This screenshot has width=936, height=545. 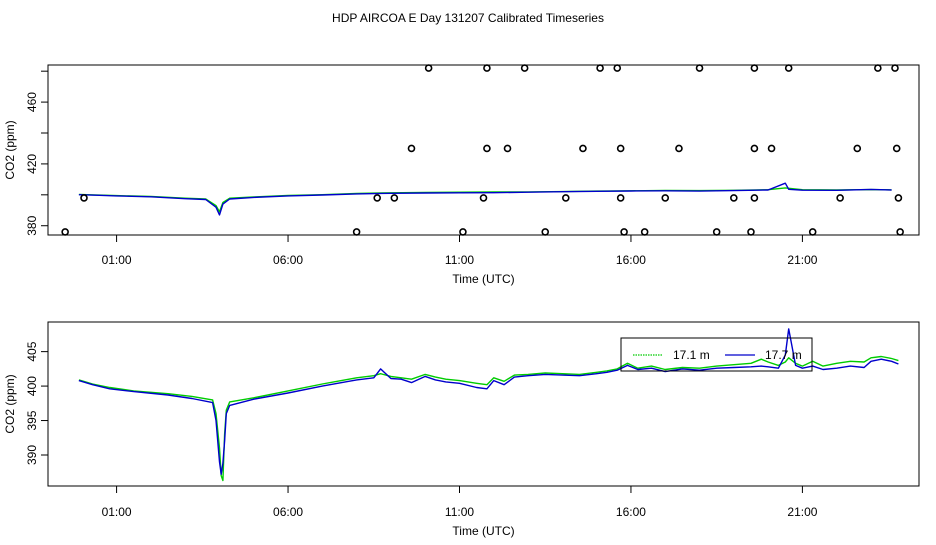 What do you see at coordinates (32, 455) in the screenshot?
I see `y-tick-label: 390` at bounding box center [32, 455].